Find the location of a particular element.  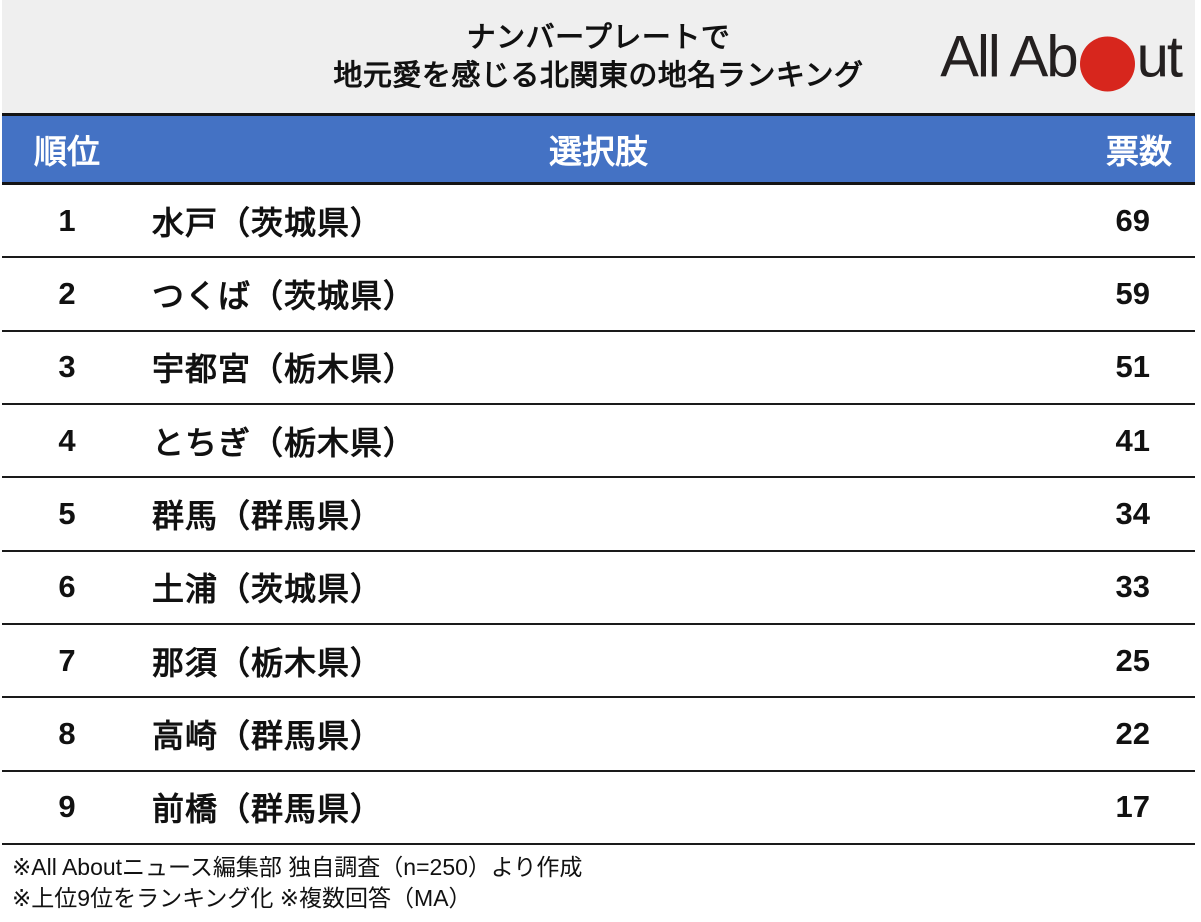

rank-cell: 2 is located at coordinates (67, 293).